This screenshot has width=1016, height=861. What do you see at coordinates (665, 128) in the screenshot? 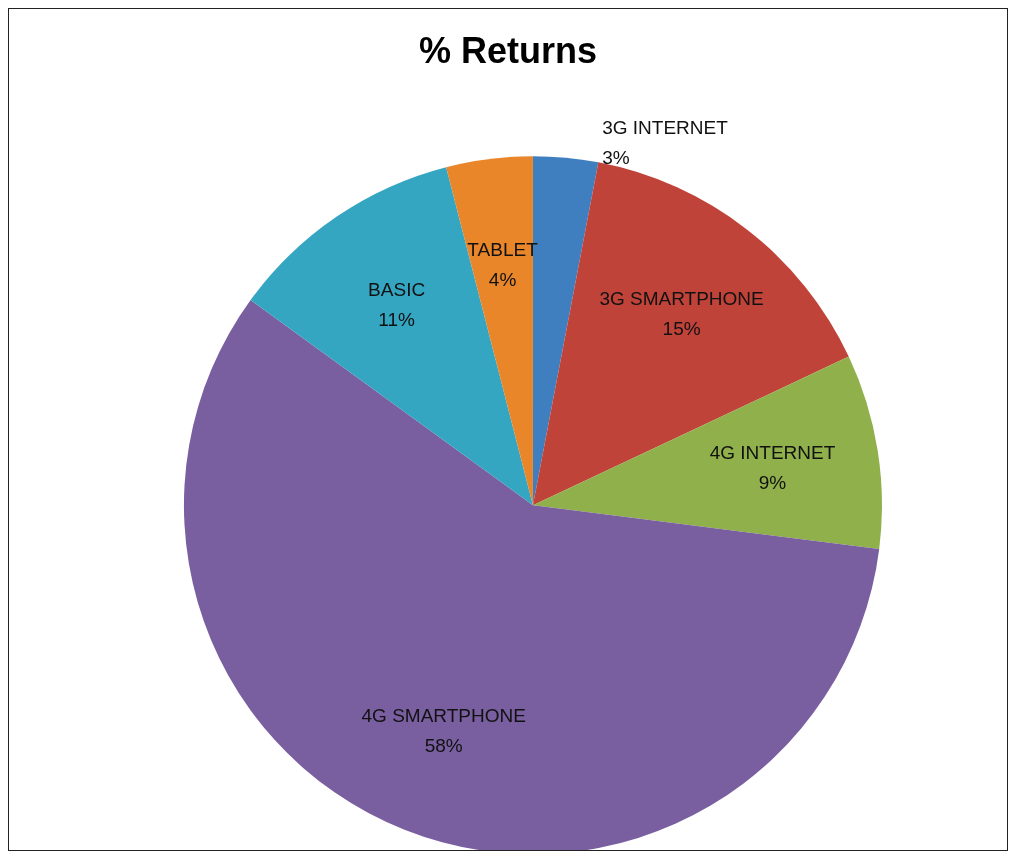
I see `slice-label: 3G INTERNET` at bounding box center [665, 128].